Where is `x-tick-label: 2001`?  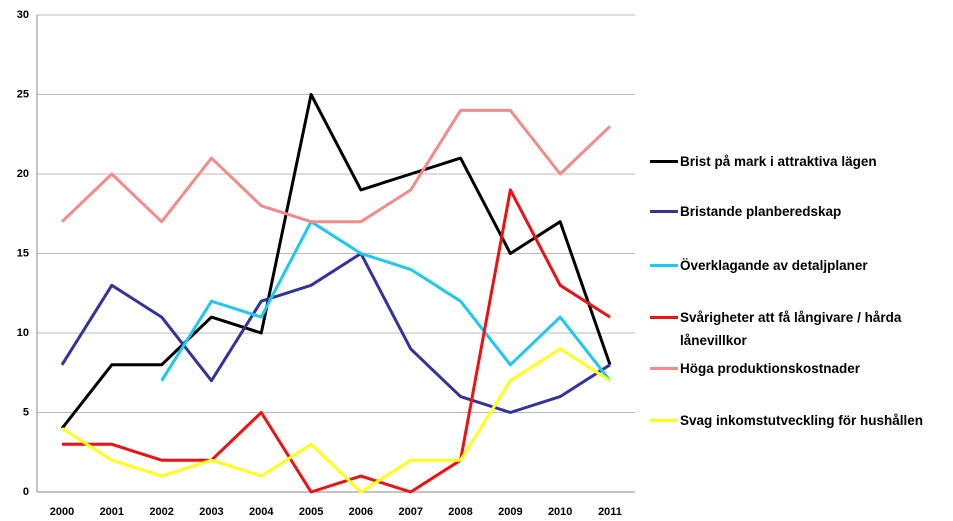
x-tick-label: 2001 is located at coordinates (112, 512).